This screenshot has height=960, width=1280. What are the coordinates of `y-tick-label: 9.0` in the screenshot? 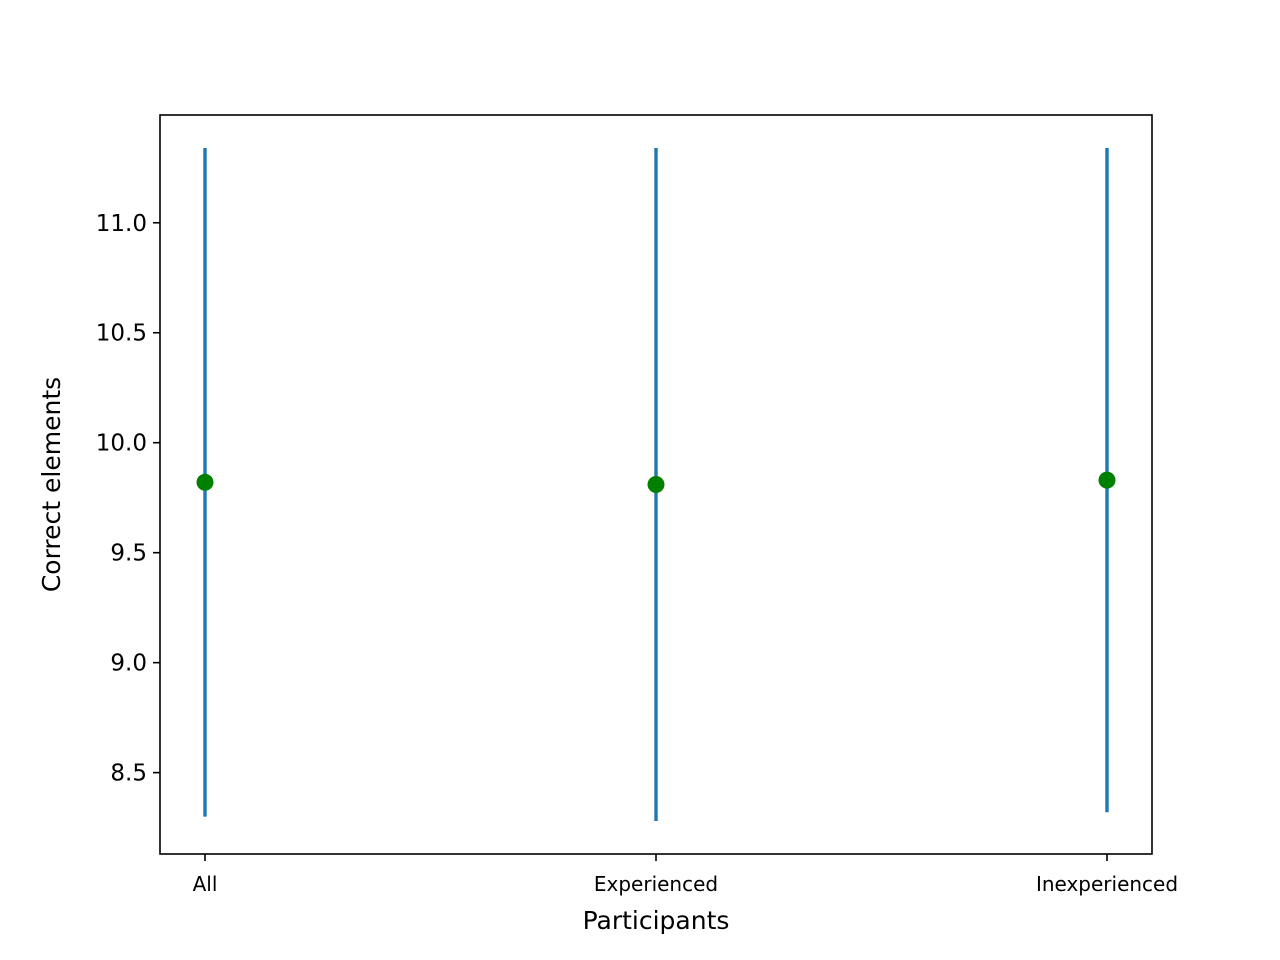 It's located at (128, 664).